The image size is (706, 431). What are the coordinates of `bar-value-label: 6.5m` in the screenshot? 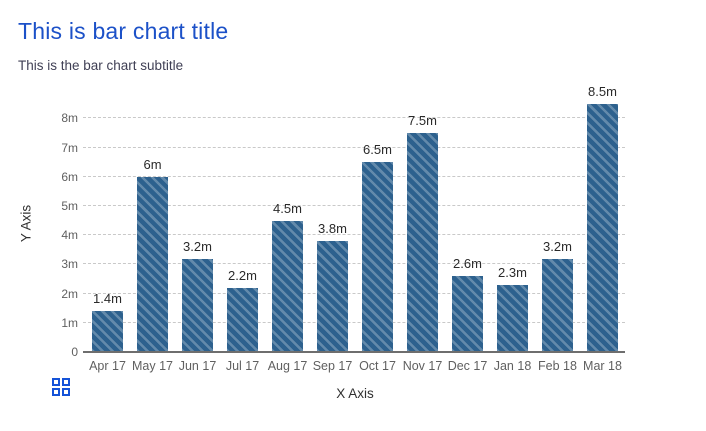 It's located at (377, 150).